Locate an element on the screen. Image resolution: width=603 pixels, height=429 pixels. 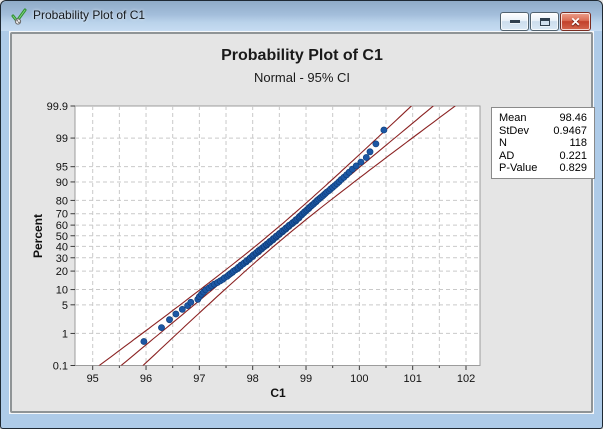
close-button: ✕ is located at coordinates (575, 21).